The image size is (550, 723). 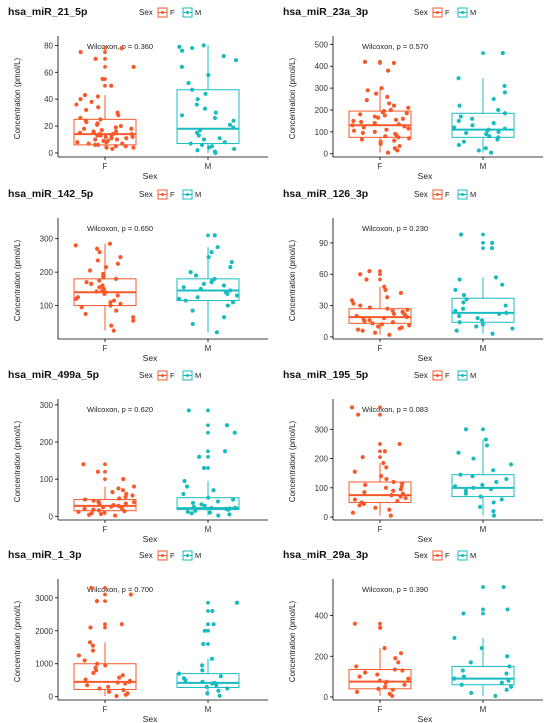 What do you see at coordinates (483, 103) in the screenshot?
I see `box-group-M` at bounding box center [483, 103].